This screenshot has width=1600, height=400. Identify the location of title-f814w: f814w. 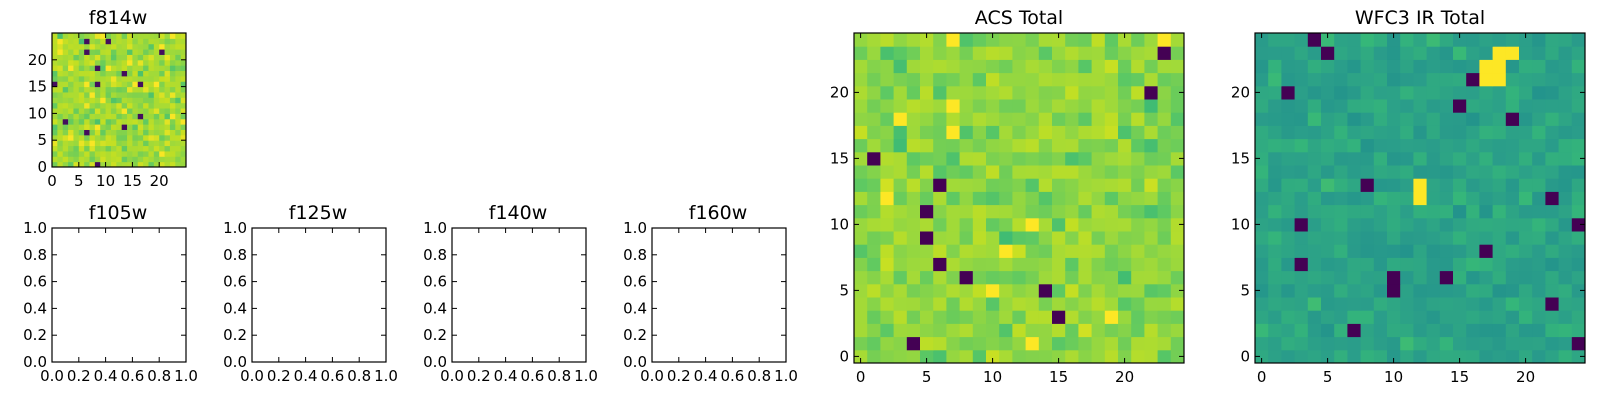
(118, 18).